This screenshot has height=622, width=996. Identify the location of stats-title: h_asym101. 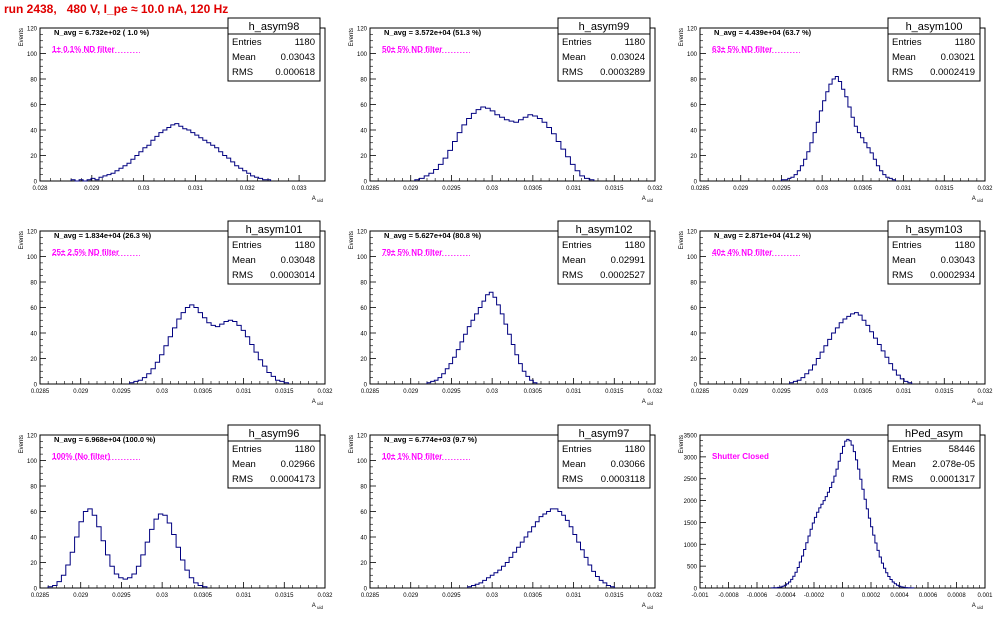
(274, 230).